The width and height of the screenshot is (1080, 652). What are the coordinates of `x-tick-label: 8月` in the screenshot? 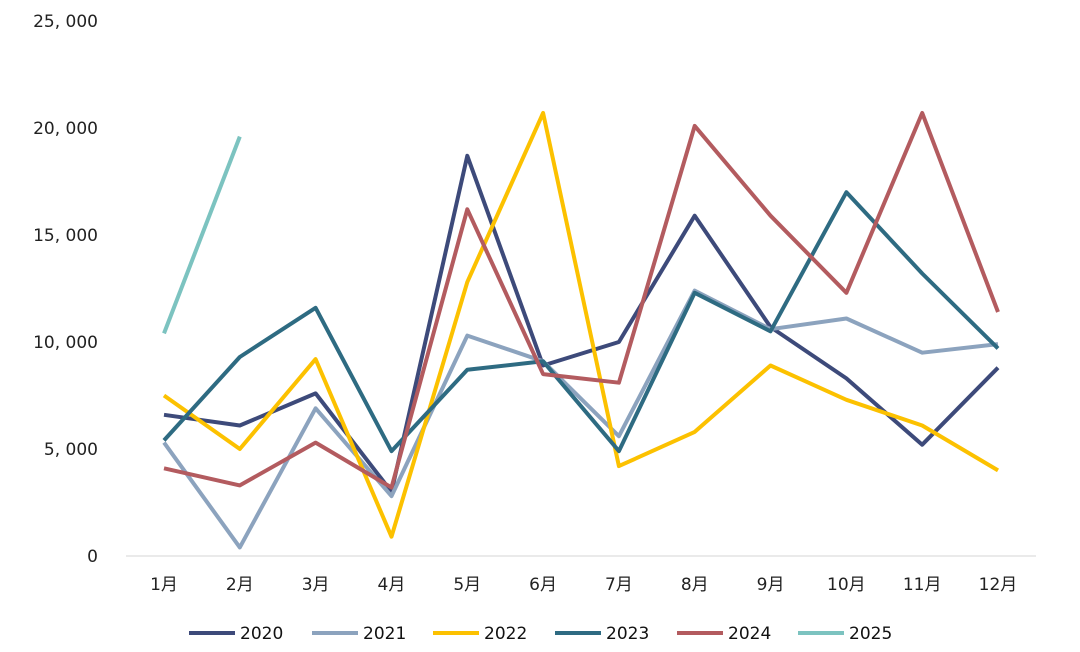 It's located at (695, 585).